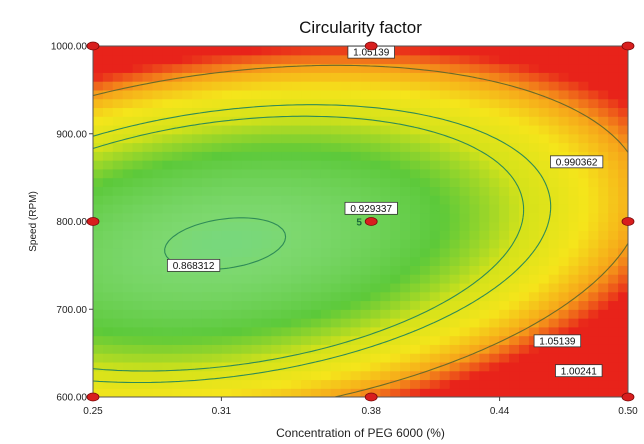  Describe the element at coordinates (71, 310) in the screenshot. I see `y-tick-label: 700.00` at that location.